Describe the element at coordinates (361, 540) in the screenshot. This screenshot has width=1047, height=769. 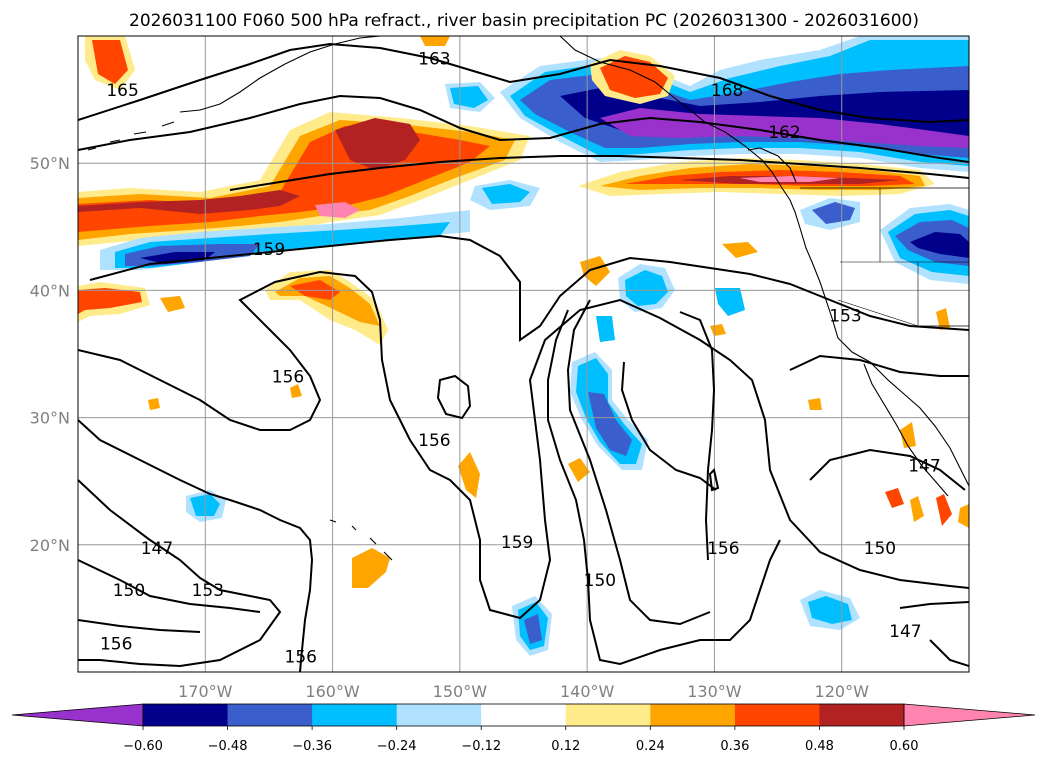
I see `coastline-hawaii` at that location.